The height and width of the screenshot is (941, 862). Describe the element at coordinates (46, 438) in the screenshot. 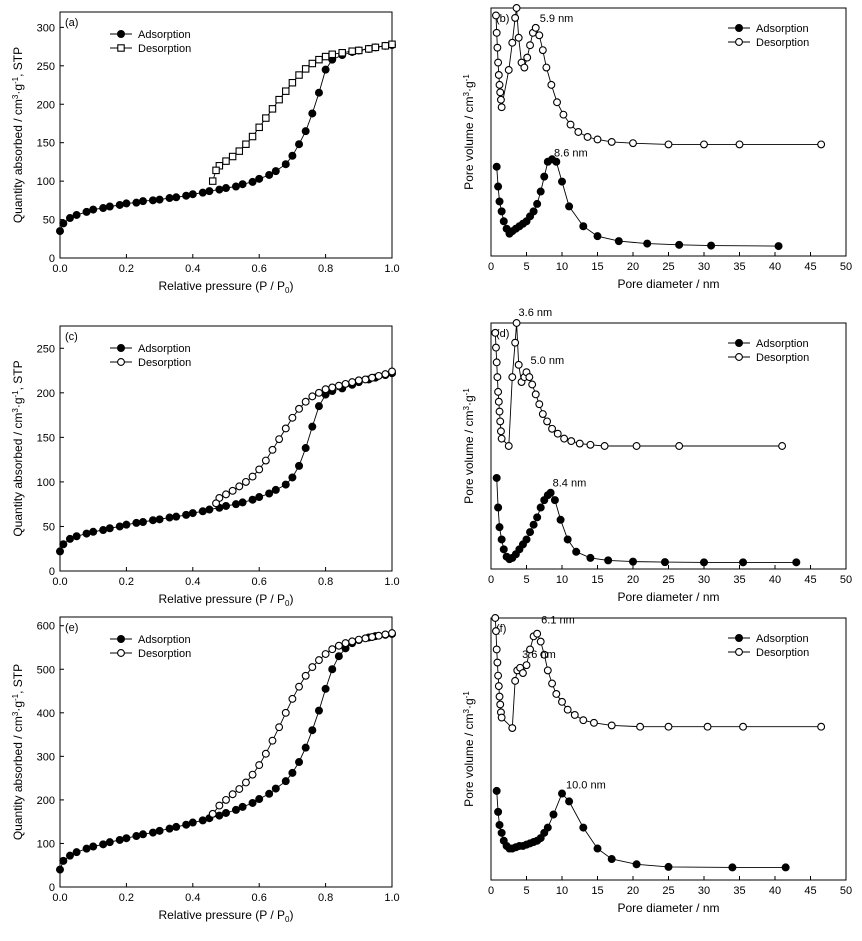

I see `y-tick-label: 150` at that location.